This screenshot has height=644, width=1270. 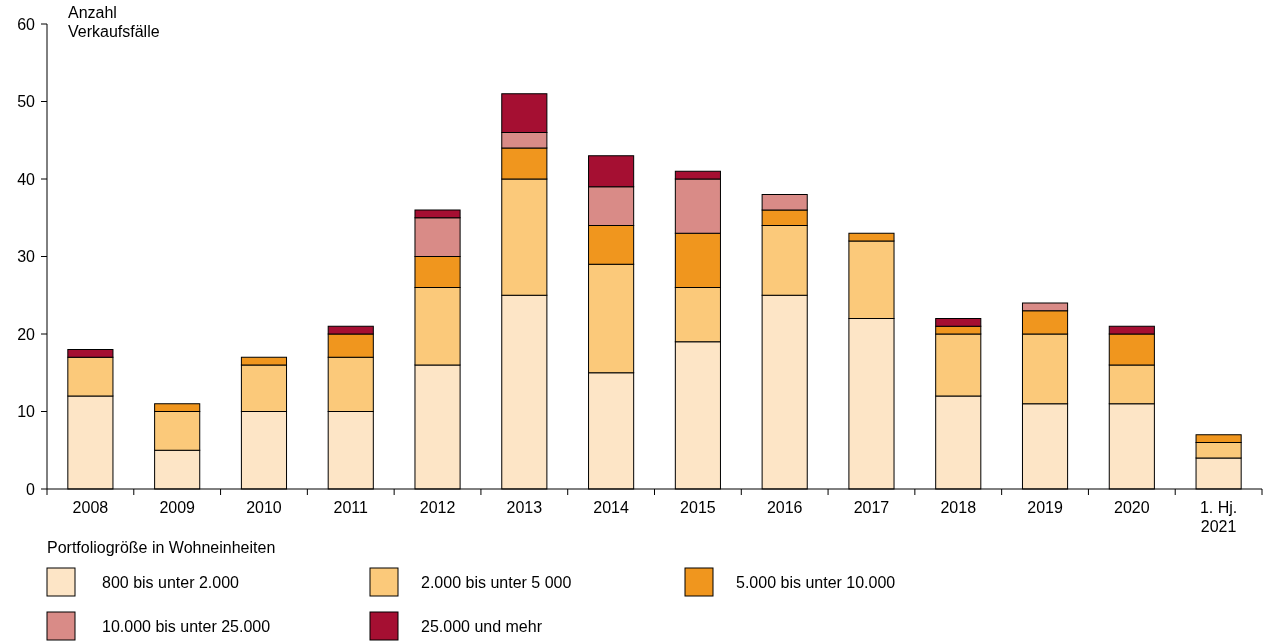 What do you see at coordinates (784, 507) in the screenshot?
I see `x-tick-label: 2016` at bounding box center [784, 507].